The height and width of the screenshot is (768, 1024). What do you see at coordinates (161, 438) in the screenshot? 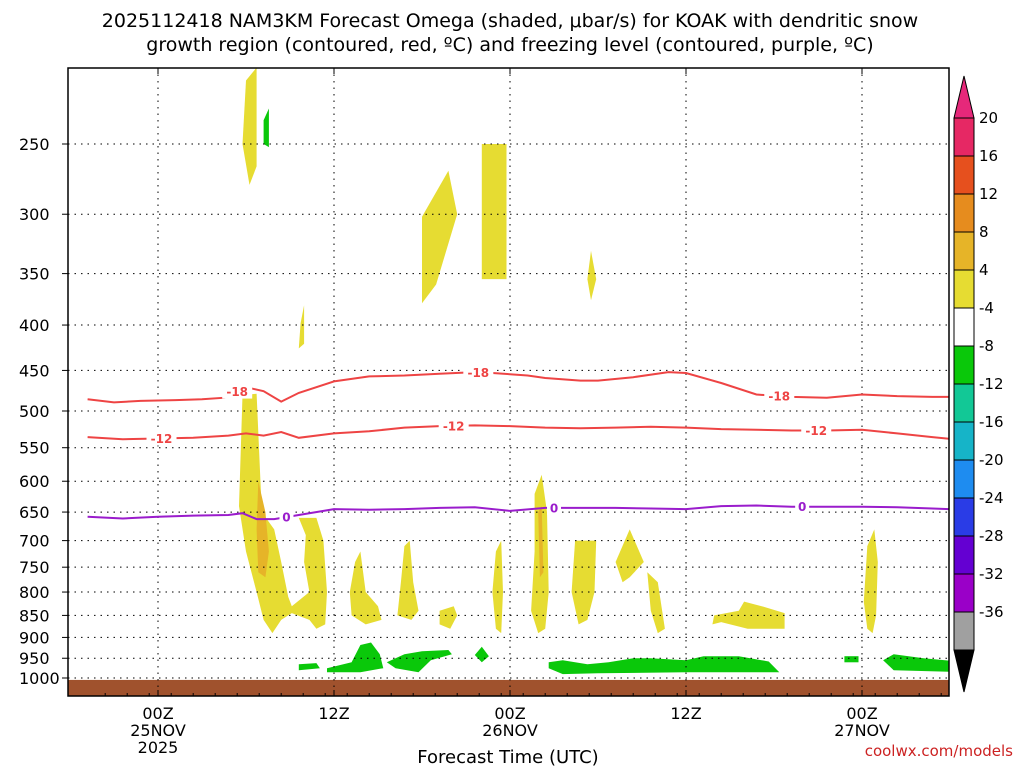
I see `contour-label-bg--12-0` at bounding box center [161, 438].